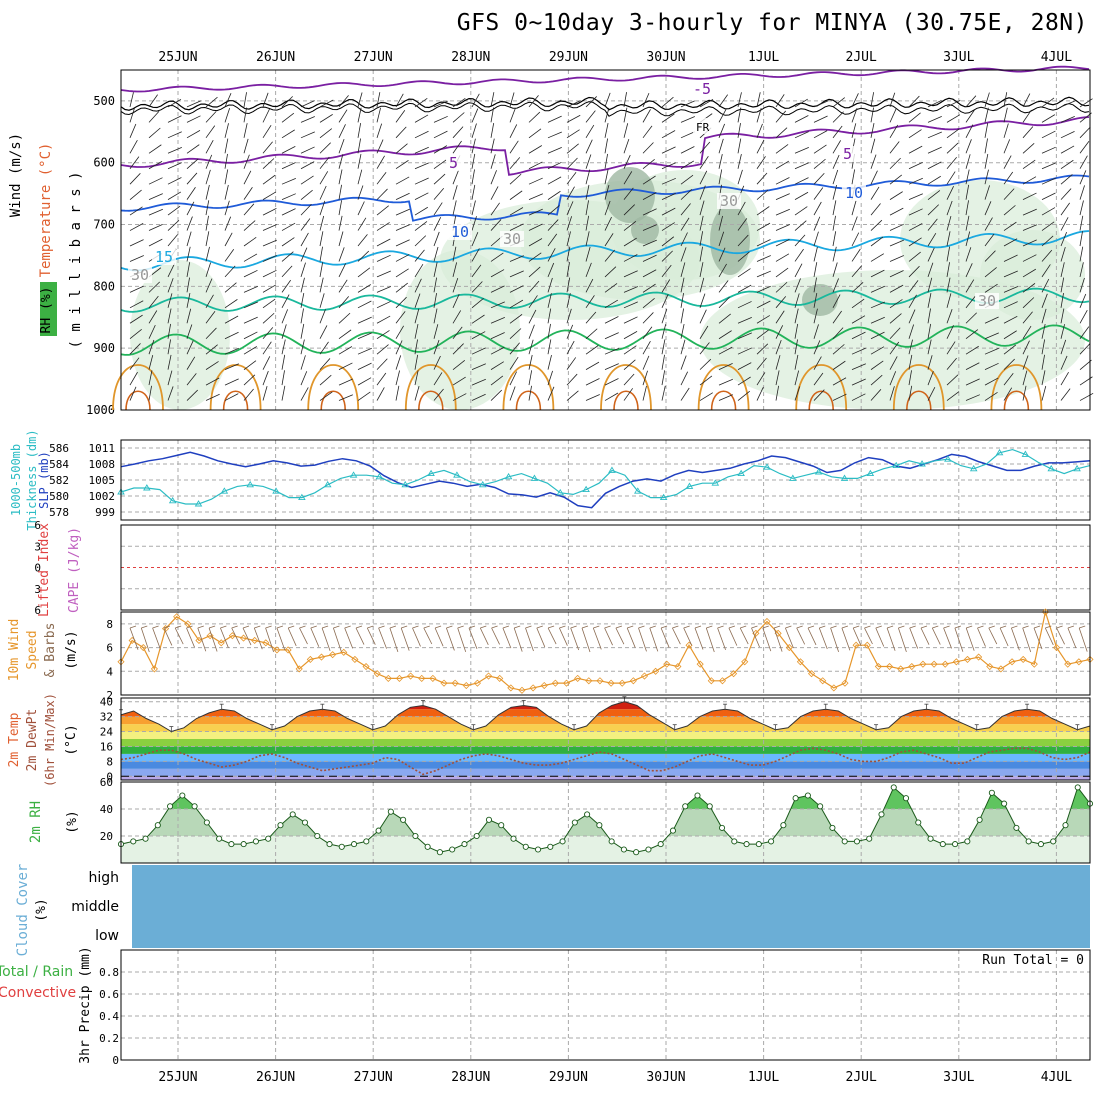 This screenshot has width=1100, height=1100. Describe the element at coordinates (605, 720) in the screenshot. I see `temp-band` at that location.